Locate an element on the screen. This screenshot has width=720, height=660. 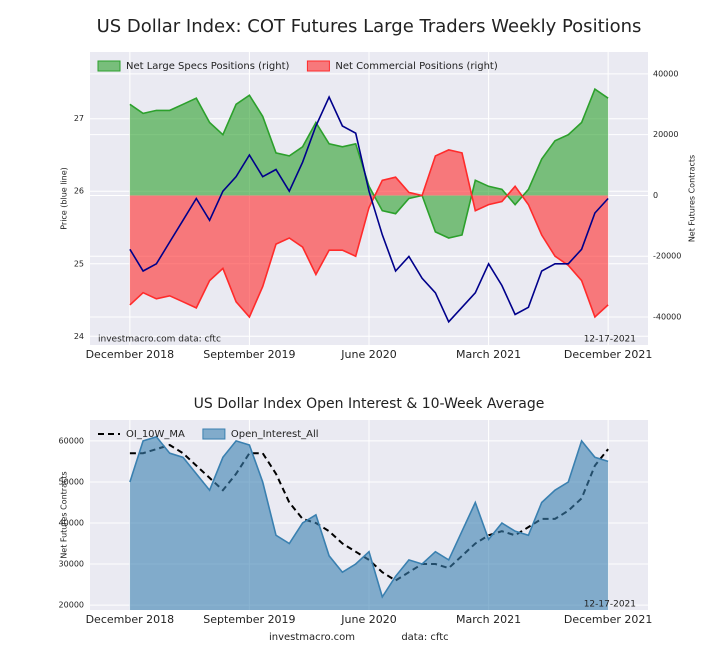
y-axis-label: Net Futures Contracts is located at coordinates (64, 514).